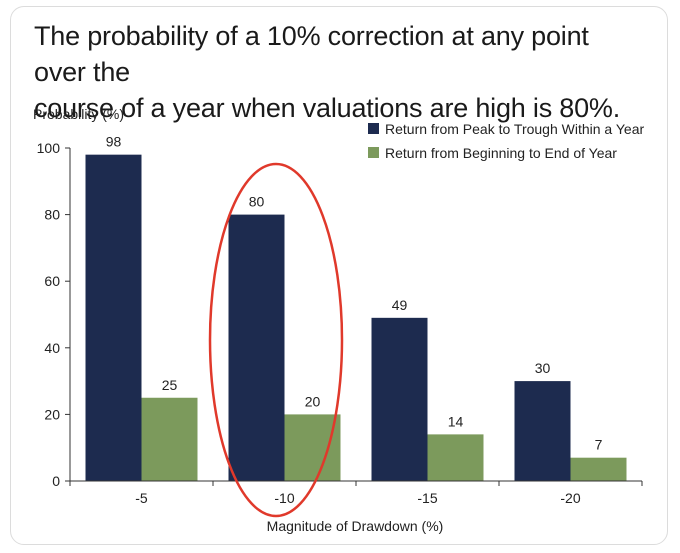 Image resolution: width=680 pixels, height=553 pixels. I want to click on x-tick-label: -10, so click(284, 498).